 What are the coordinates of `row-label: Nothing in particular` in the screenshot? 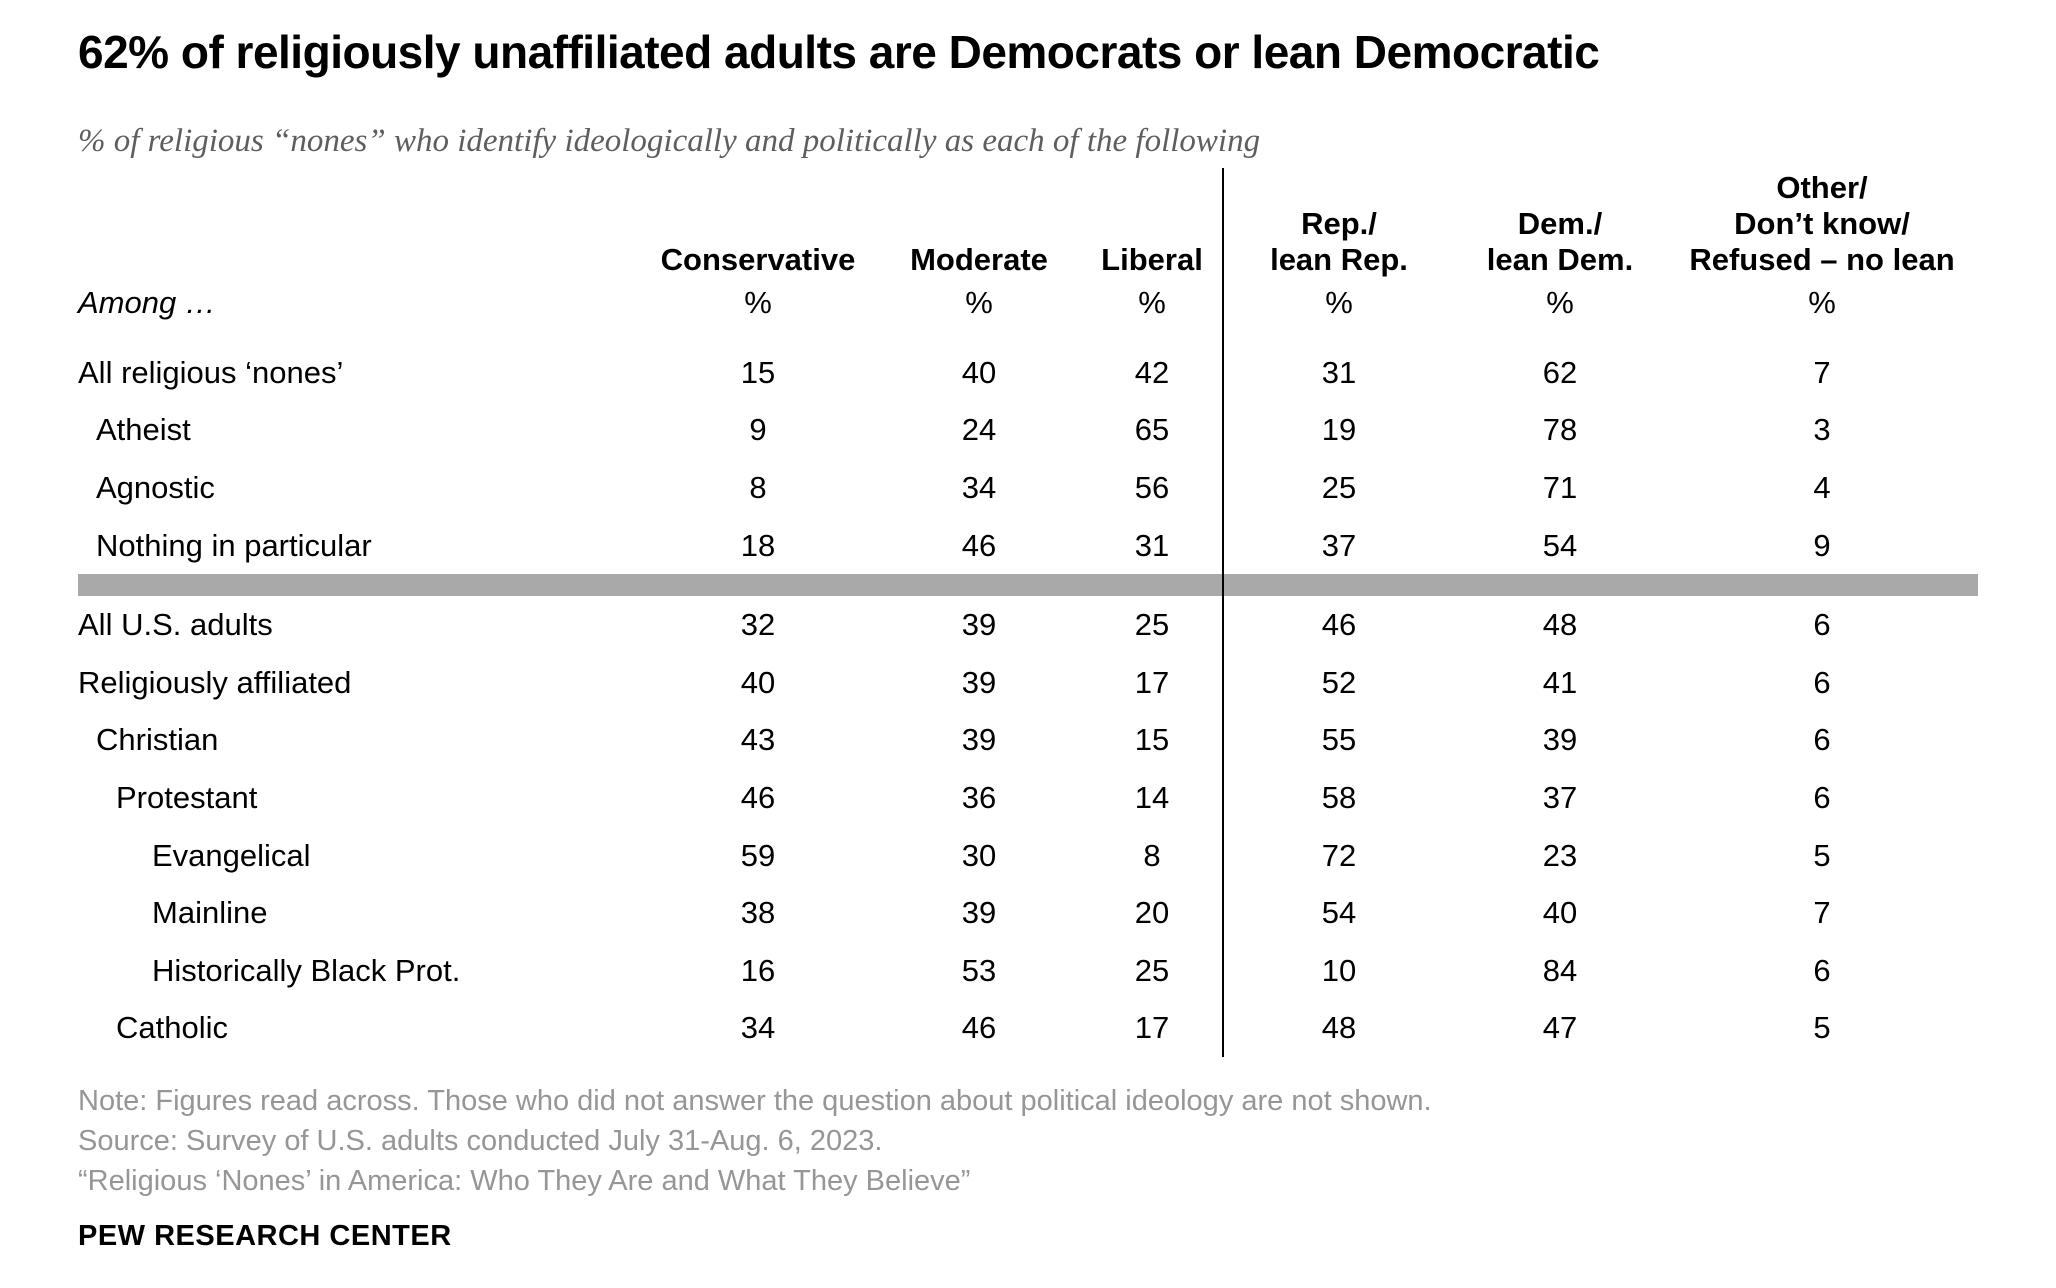 It's located at (234, 545).